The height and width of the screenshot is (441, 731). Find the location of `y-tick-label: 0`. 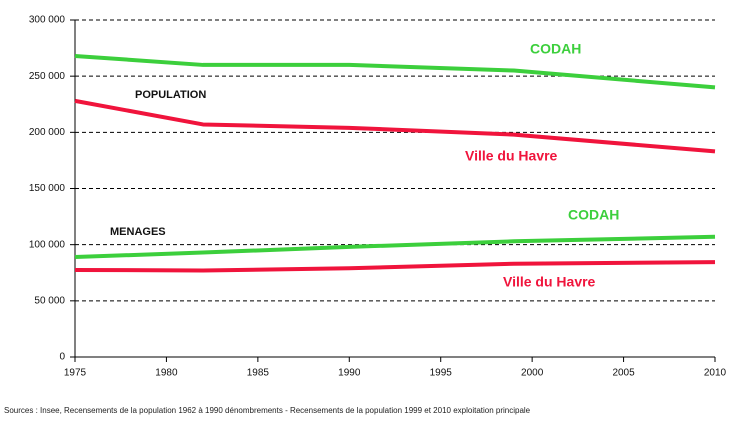

y-tick-label: 0 is located at coordinates (62, 357).